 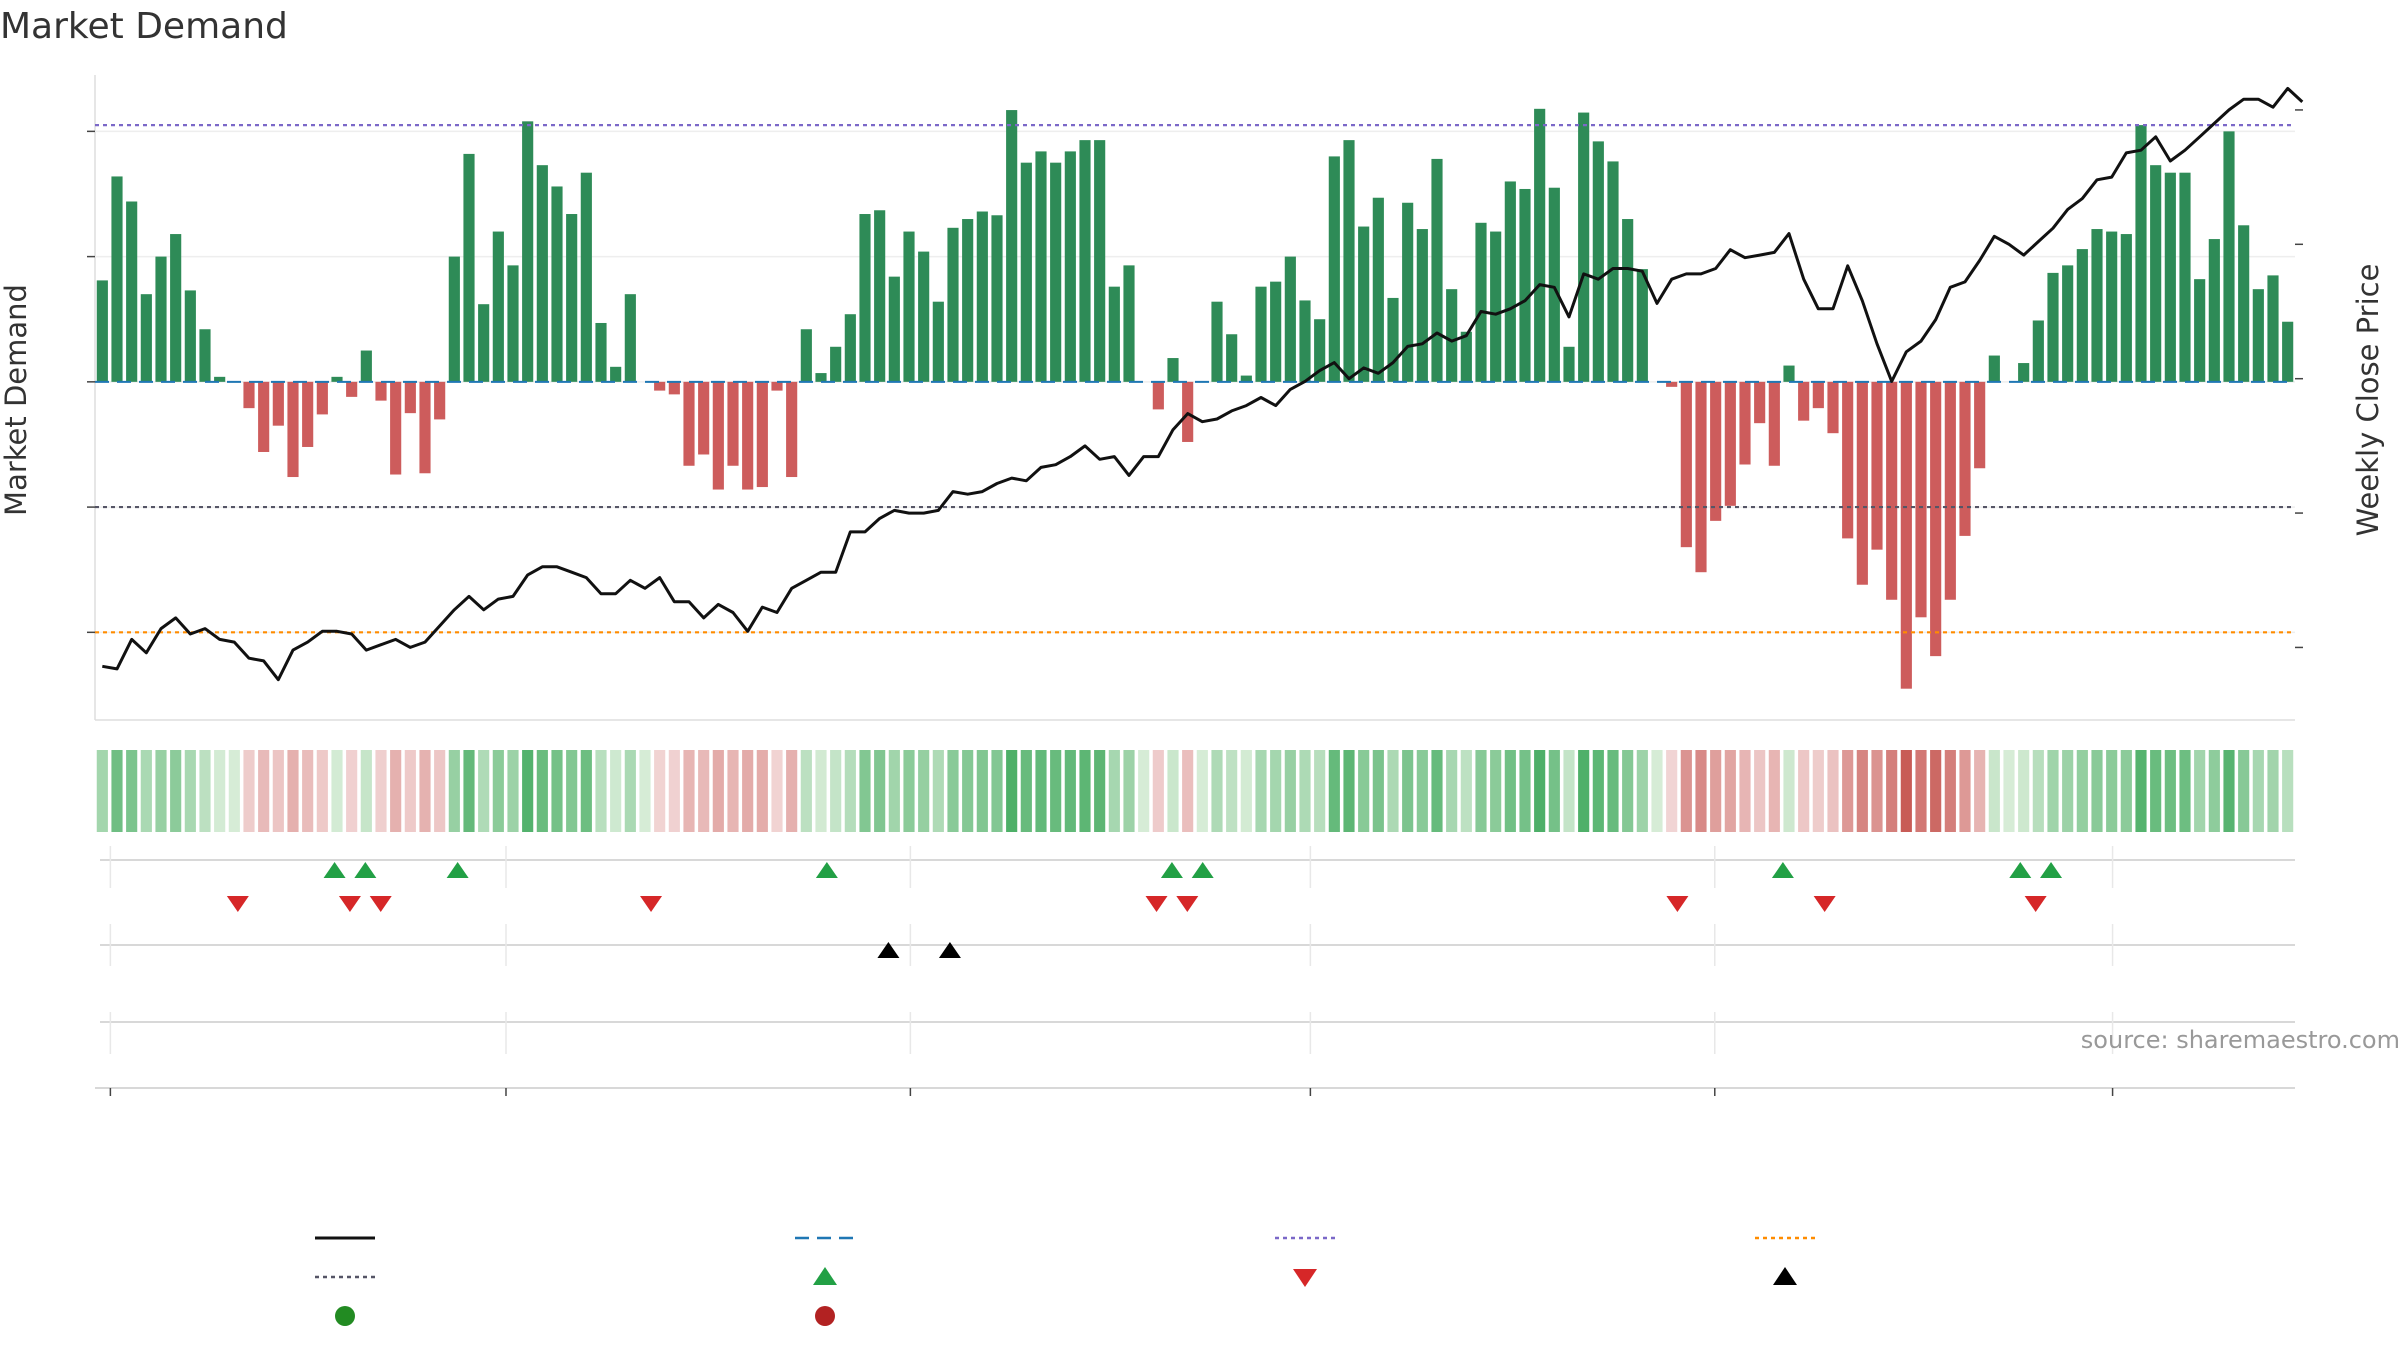 I want to click on price-cross-marker, so click(x=888, y=950).